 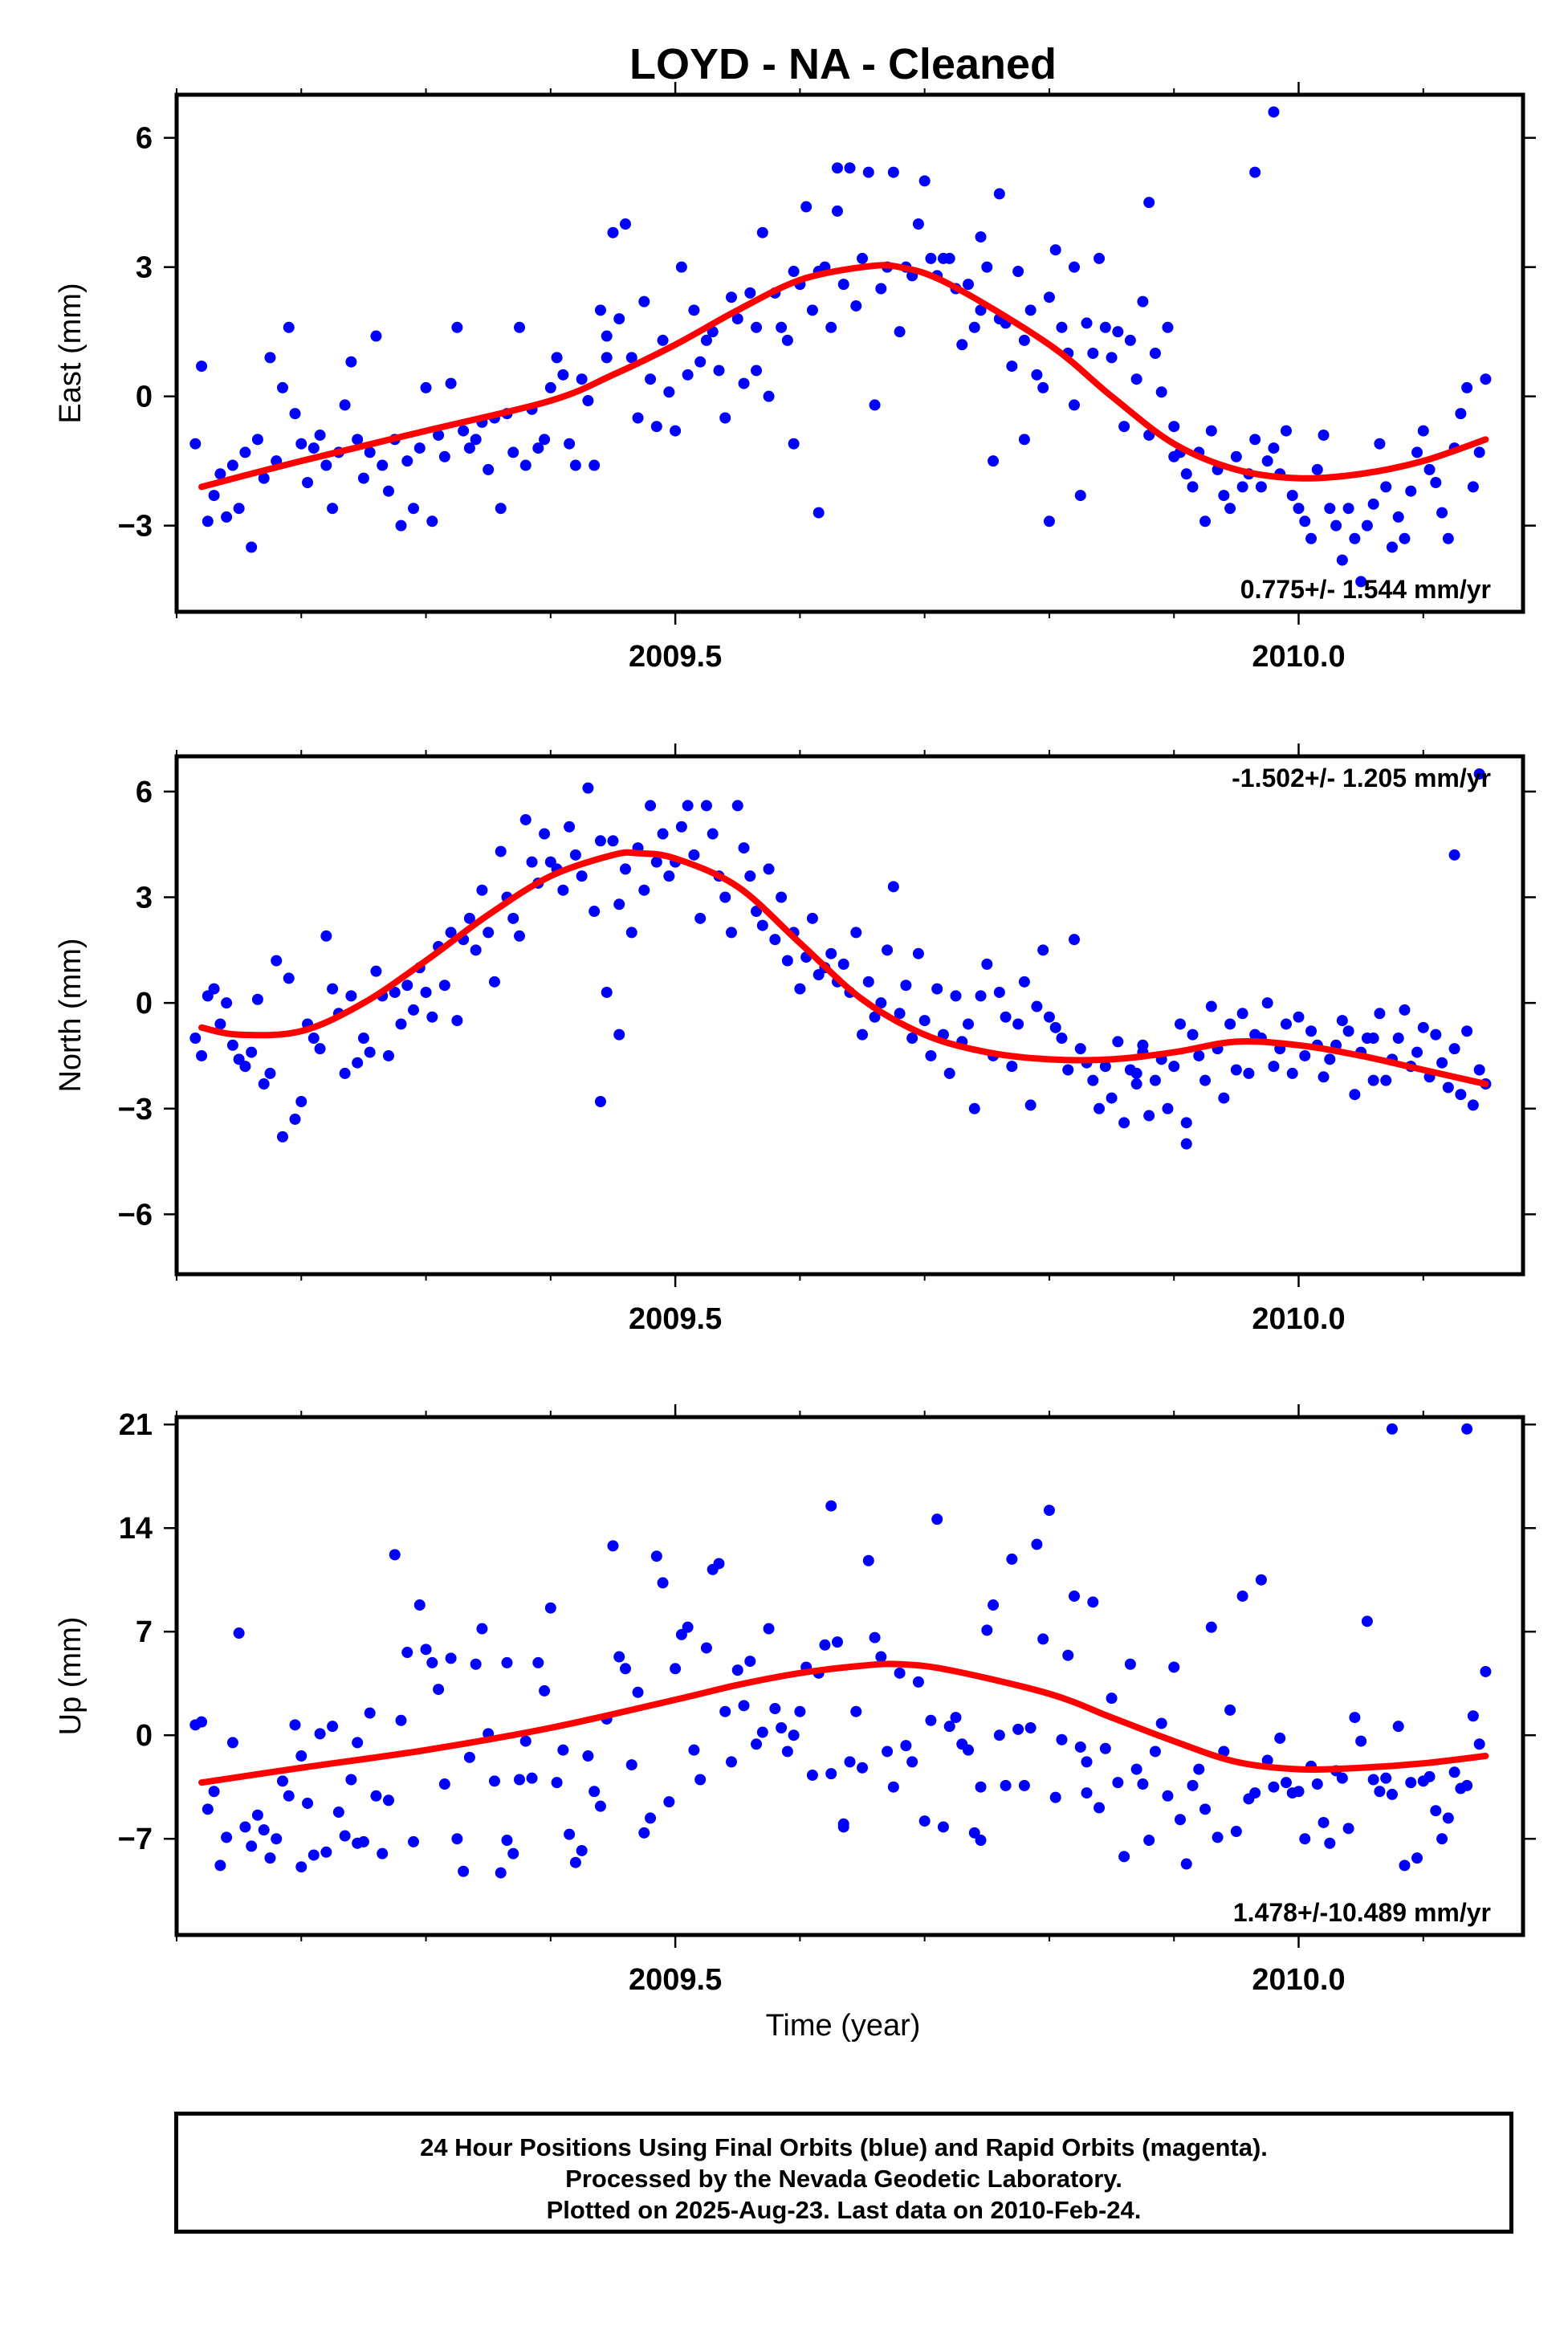 What do you see at coordinates (675, 1980) in the screenshot?
I see `x-tick-label: 2009.5` at bounding box center [675, 1980].